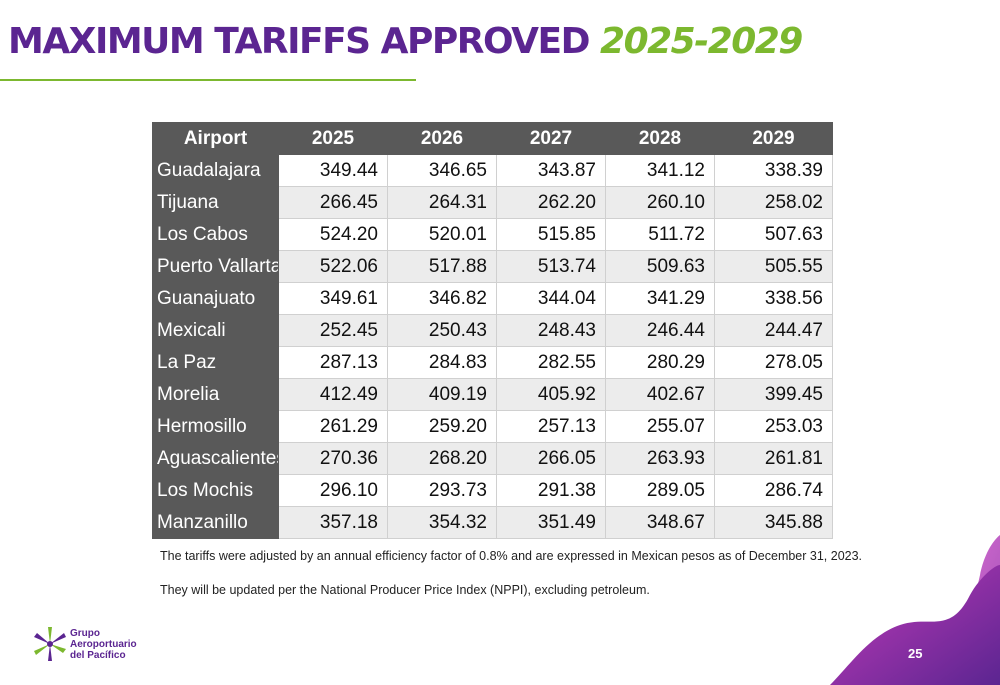  What do you see at coordinates (333, 362) in the screenshot?
I see `tariff-value: 287.13` at bounding box center [333, 362].